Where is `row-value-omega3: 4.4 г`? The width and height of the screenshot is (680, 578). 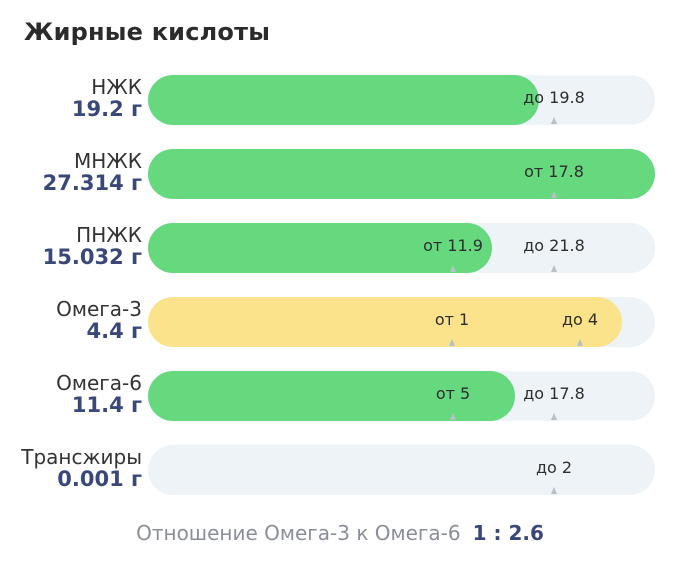
row-value-omega3: 4.4 г is located at coordinates (114, 331).